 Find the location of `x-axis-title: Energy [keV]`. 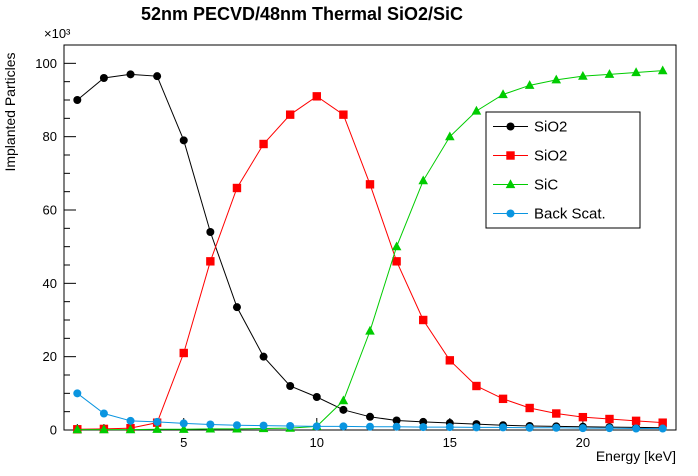

x-axis-title: Energy [keV] is located at coordinates (636, 456).